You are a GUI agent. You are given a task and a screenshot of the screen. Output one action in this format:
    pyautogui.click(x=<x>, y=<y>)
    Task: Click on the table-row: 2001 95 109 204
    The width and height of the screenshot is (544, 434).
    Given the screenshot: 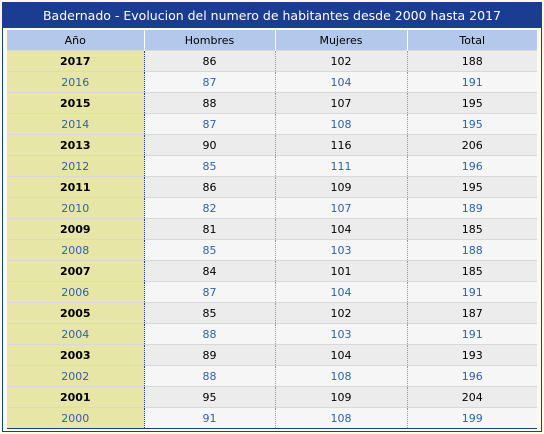 What is the action you would take?
    pyautogui.click(x=272, y=397)
    